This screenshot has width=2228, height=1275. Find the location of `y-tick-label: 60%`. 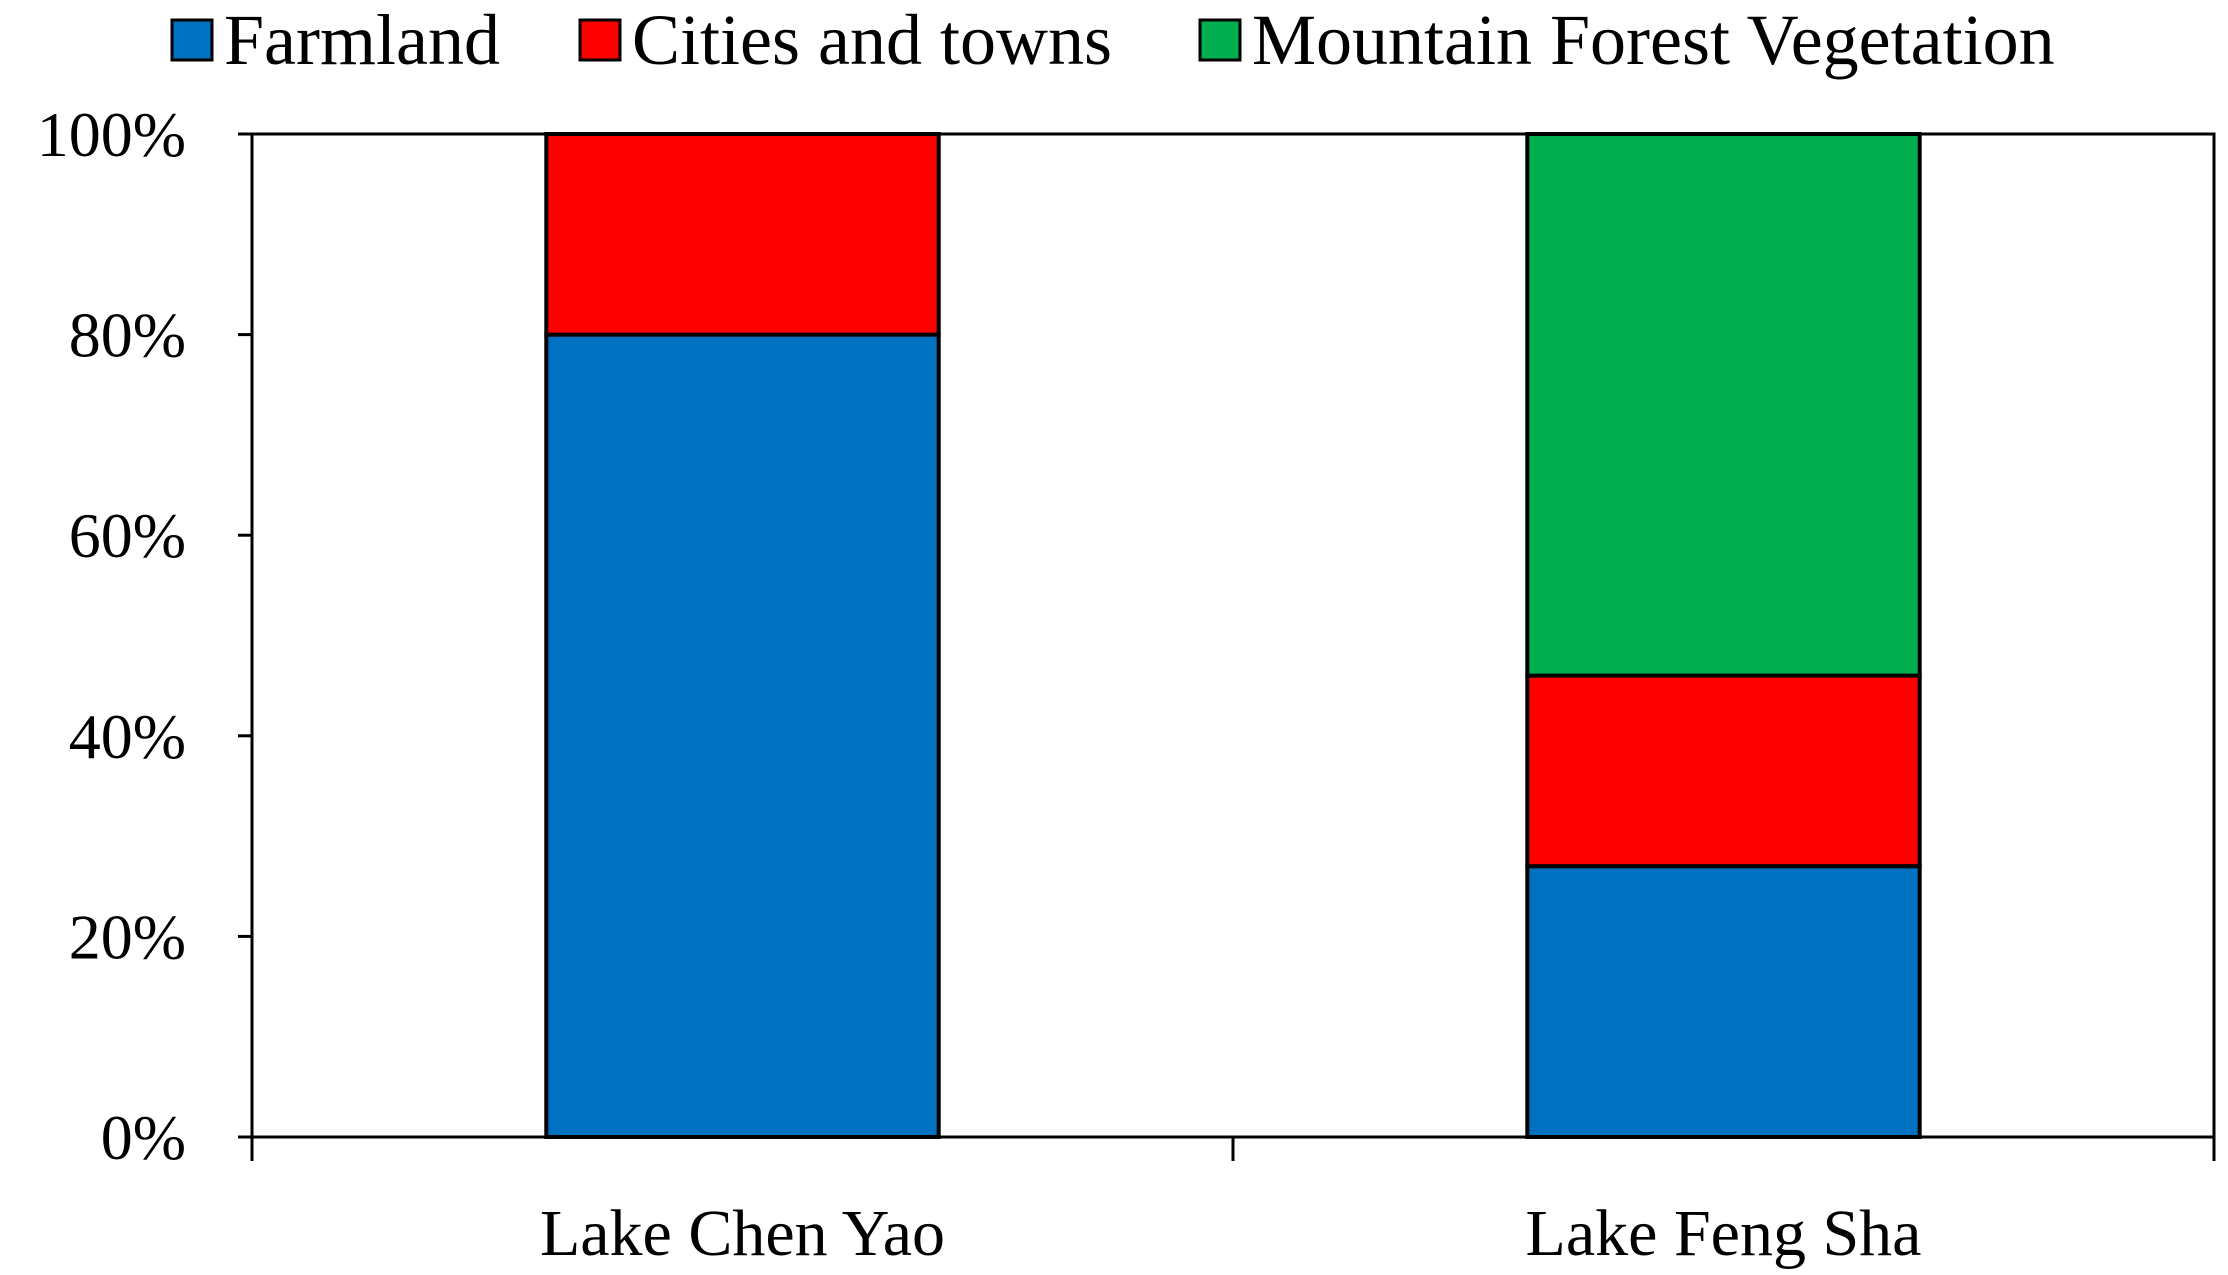

y-tick-label: 60% is located at coordinates (127, 535).